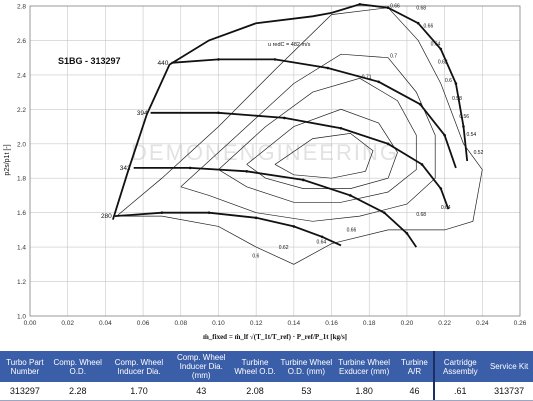 The width and height of the screenshot is (533, 401). What do you see at coordinates (24, 390) in the screenshot?
I see `value-part-number: 313297` at bounding box center [24, 390].